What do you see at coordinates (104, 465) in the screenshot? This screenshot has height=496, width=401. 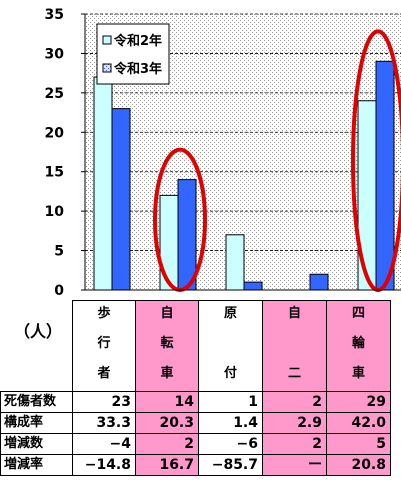 I see `table-cell: −14.8` at bounding box center [104, 465].